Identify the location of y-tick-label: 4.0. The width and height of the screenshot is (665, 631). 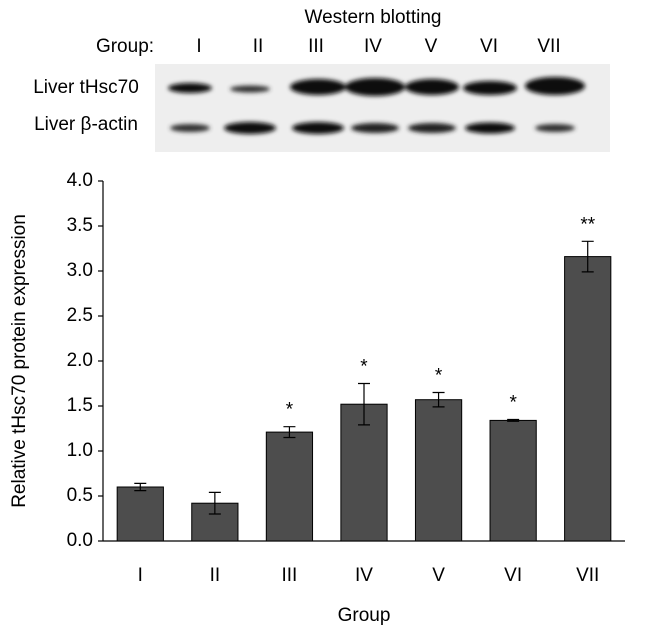
(80, 180).